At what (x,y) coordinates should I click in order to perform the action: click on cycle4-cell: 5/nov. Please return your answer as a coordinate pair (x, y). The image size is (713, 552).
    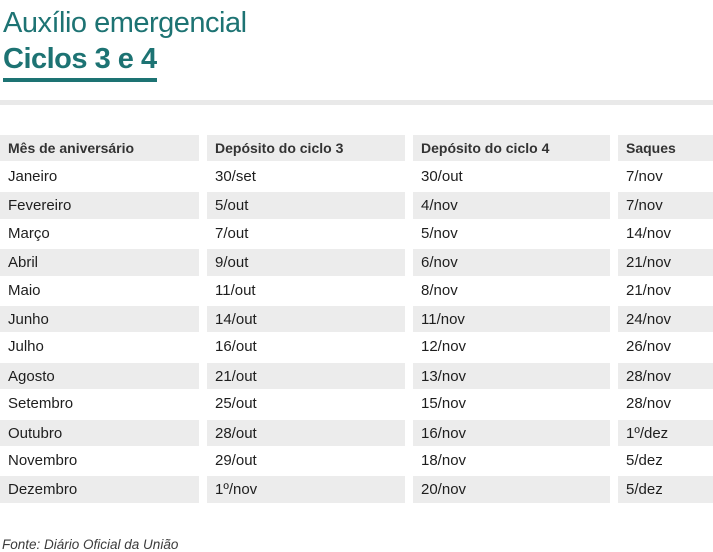
    Looking at the image, I should click on (439, 233).